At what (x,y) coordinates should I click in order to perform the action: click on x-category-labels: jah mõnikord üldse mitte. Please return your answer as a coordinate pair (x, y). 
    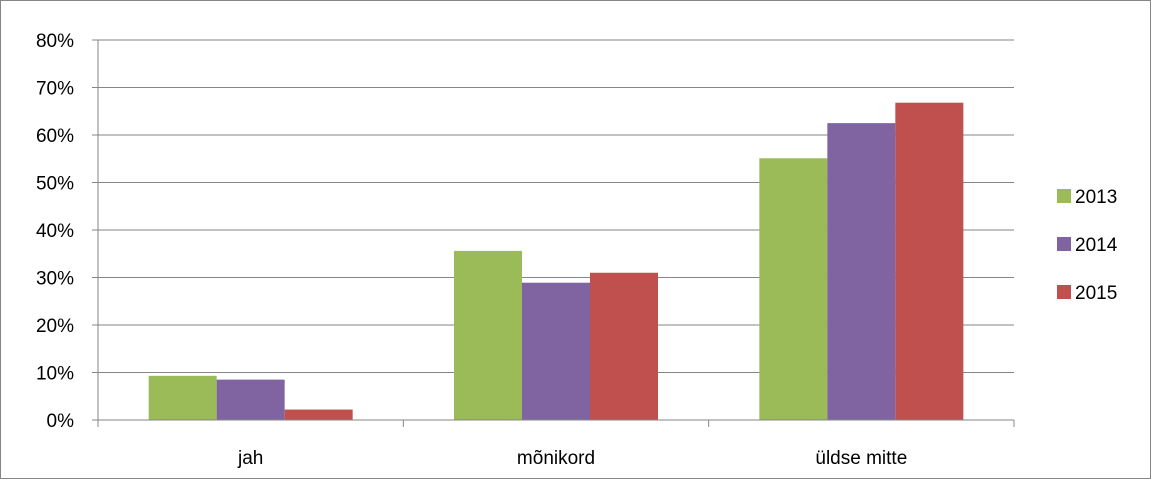
    Looking at the image, I should click on (572, 458).